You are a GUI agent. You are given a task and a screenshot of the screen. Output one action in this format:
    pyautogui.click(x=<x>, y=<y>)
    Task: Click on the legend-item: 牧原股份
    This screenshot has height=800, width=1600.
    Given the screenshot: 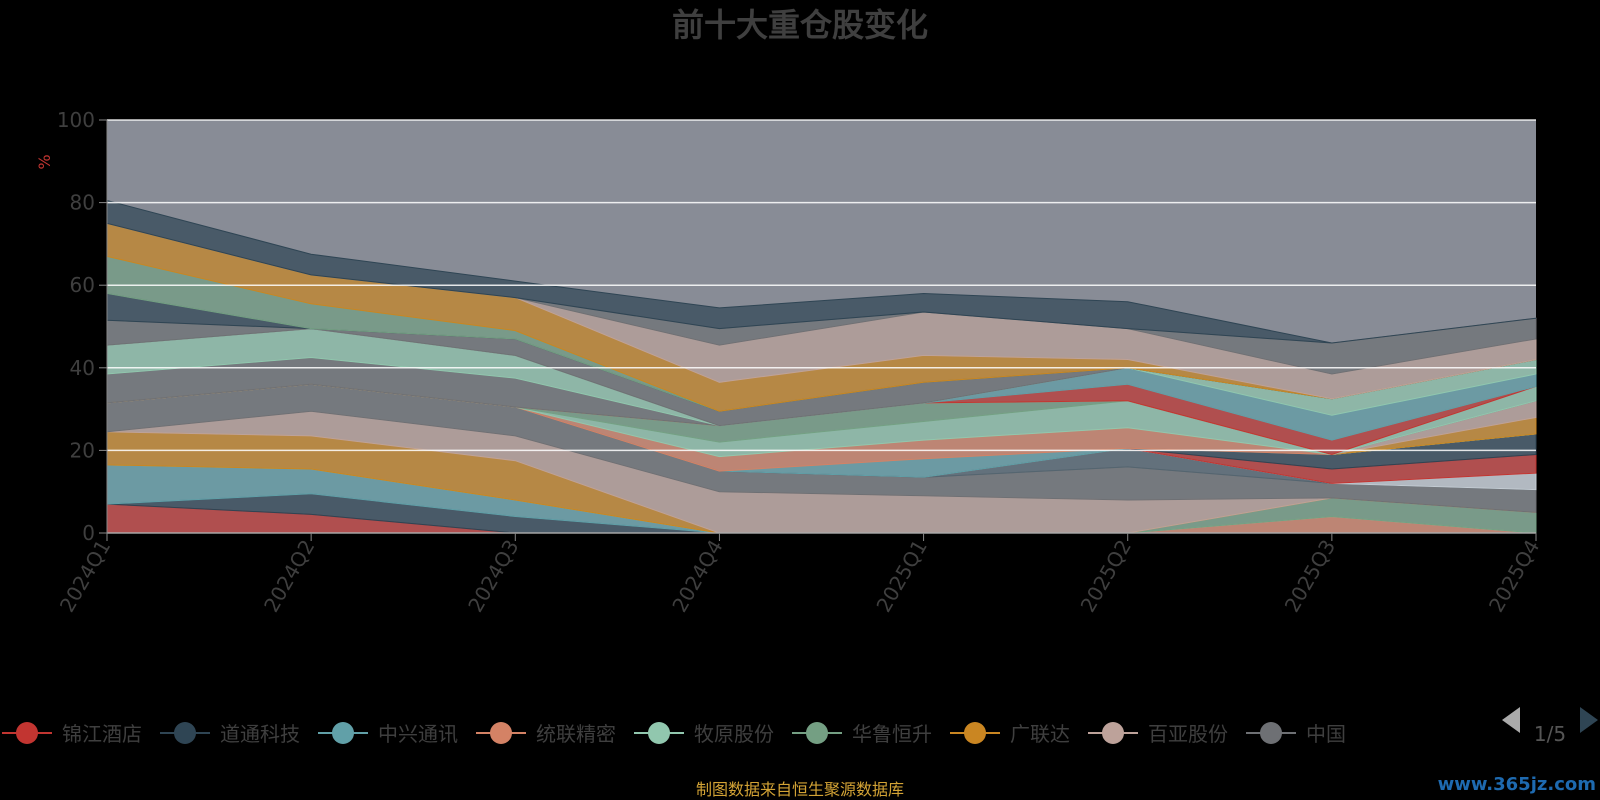 What is the action you would take?
    pyautogui.click(x=704, y=734)
    